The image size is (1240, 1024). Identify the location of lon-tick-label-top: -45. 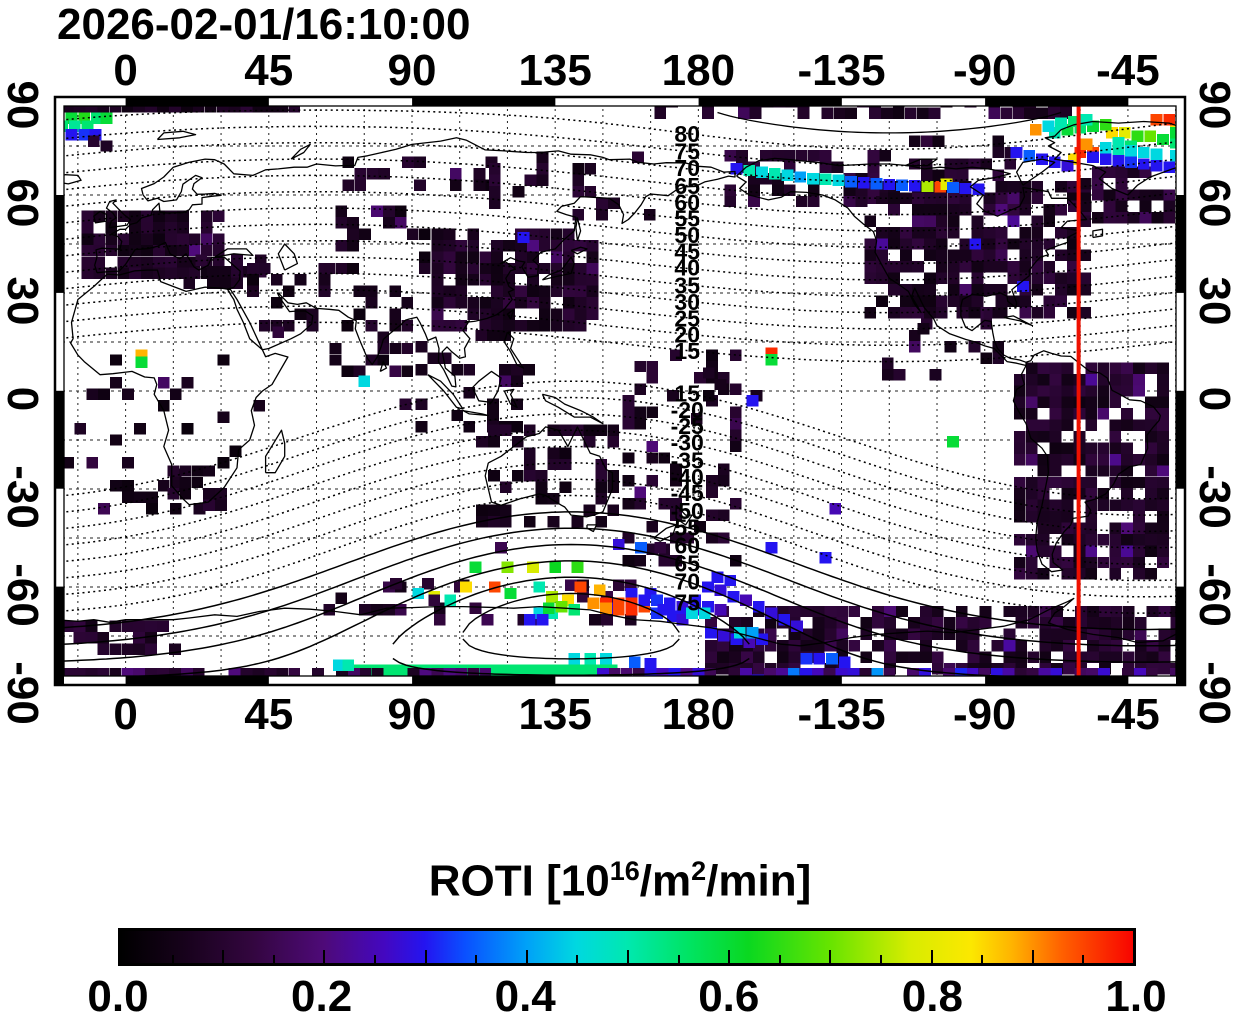
(1128, 70).